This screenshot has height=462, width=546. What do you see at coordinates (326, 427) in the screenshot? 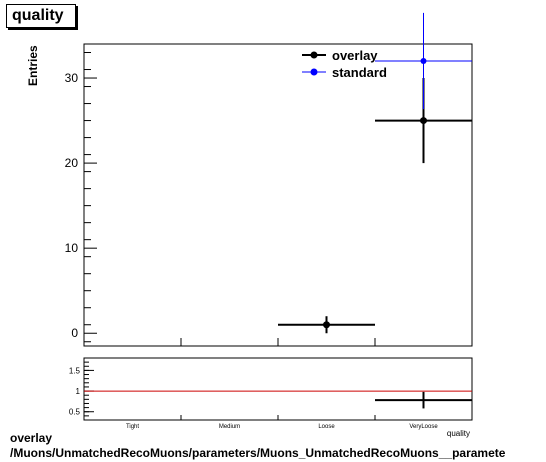
I see `x-category-label: Loose` at bounding box center [326, 427].